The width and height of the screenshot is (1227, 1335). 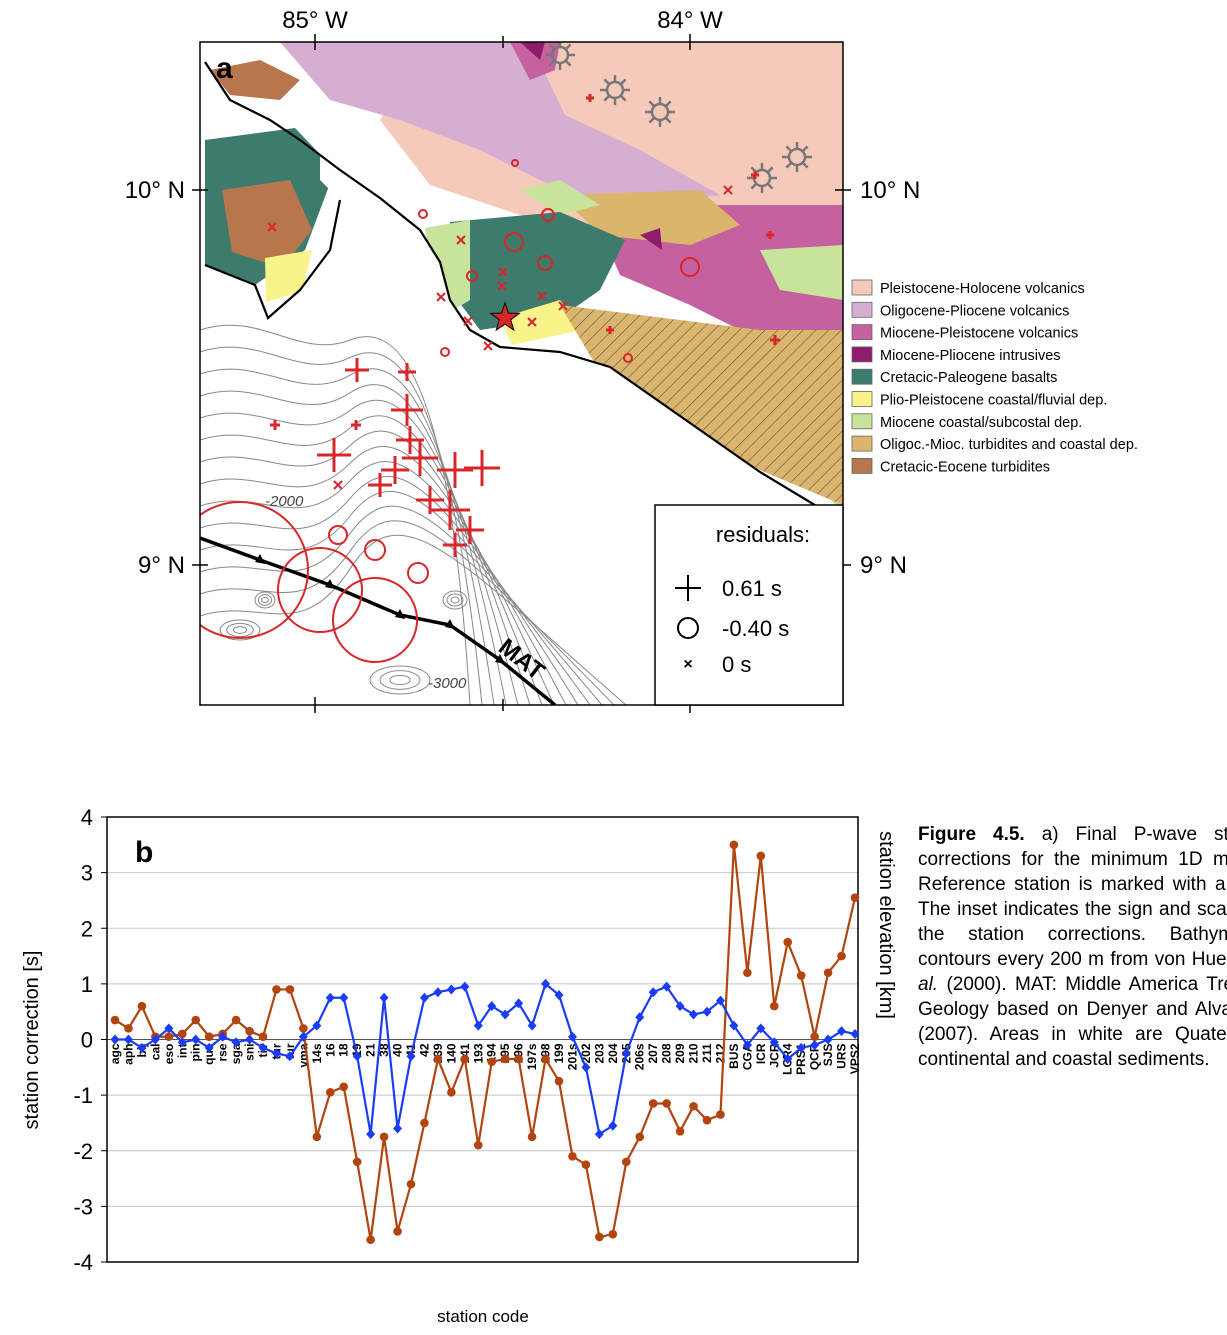 What do you see at coordinates (315, 20) in the screenshot?
I see `lon-label: 85° W` at bounding box center [315, 20].